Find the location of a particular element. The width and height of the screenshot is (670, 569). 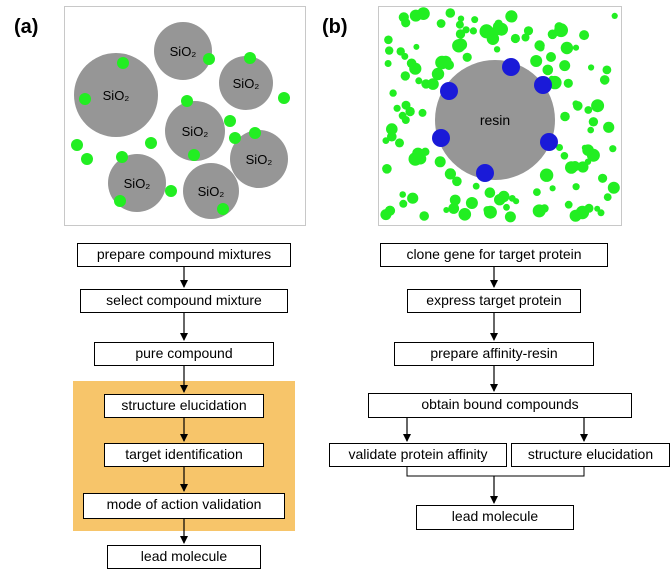

step-a-prepare-mixtures: prepare compound mixtures is located at coordinates (184, 255).